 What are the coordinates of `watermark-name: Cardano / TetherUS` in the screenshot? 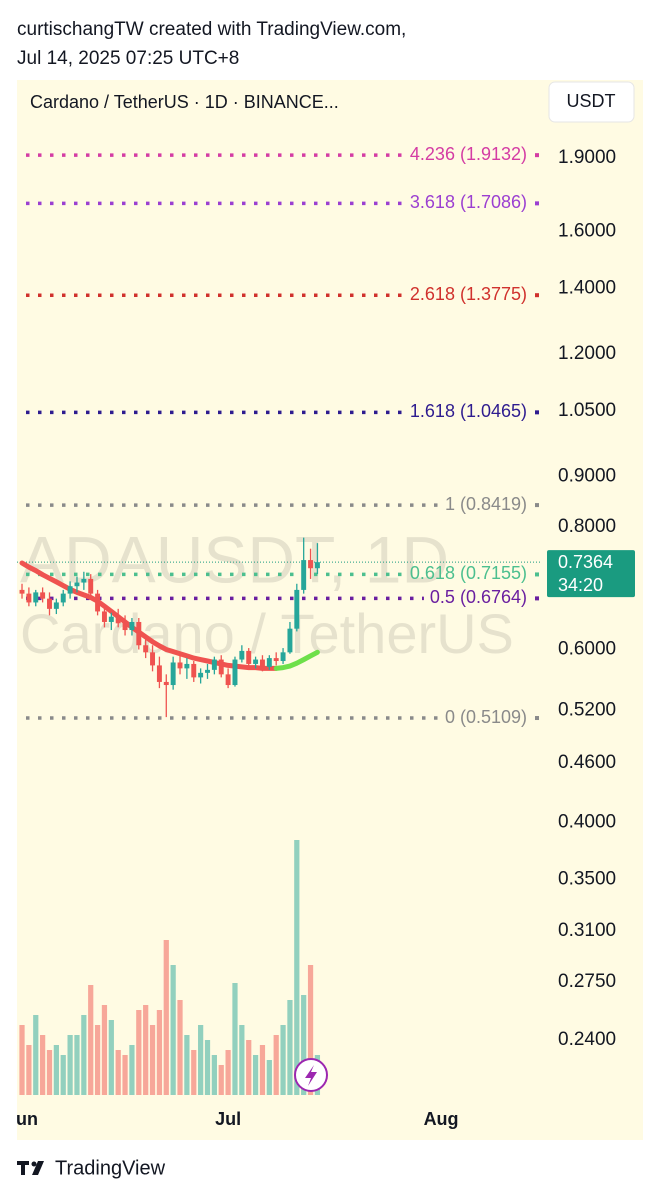 It's located at (267, 633).